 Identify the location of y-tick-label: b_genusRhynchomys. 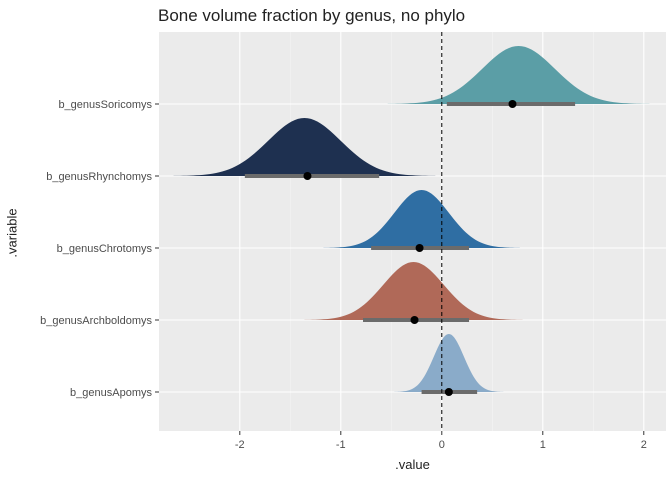
(99, 177).